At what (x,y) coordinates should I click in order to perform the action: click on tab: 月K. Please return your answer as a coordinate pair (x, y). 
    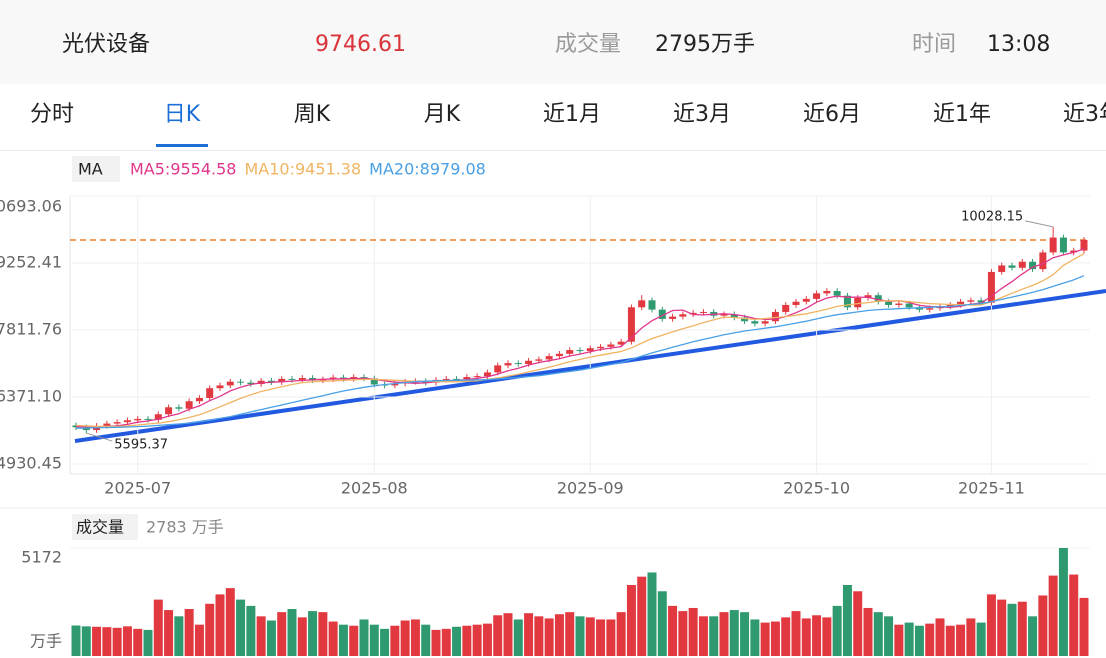
    Looking at the image, I should click on (442, 114).